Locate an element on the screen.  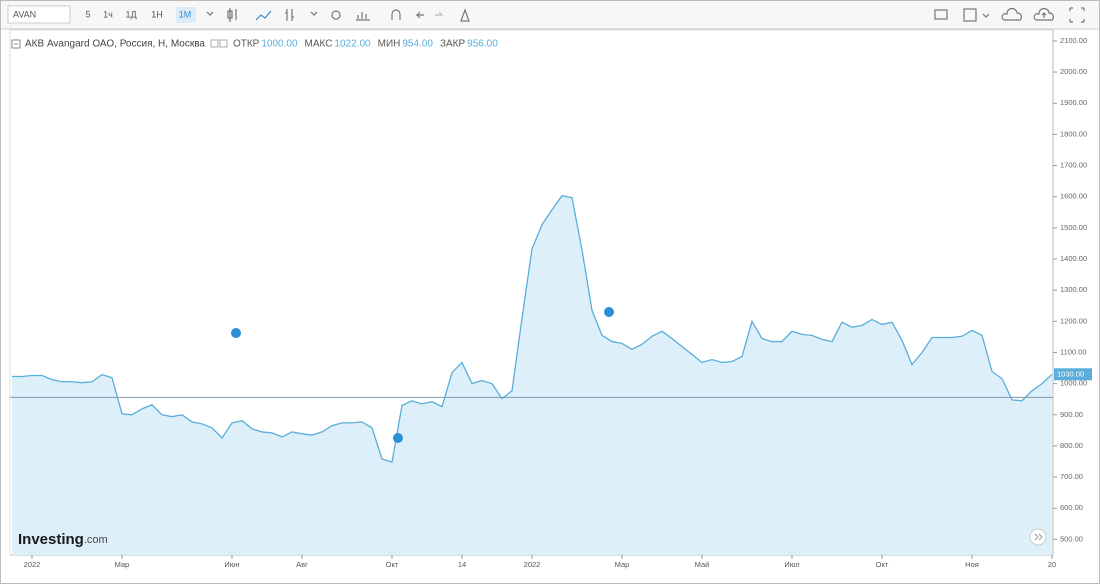
redo-icon is located at coordinates (439, 13).